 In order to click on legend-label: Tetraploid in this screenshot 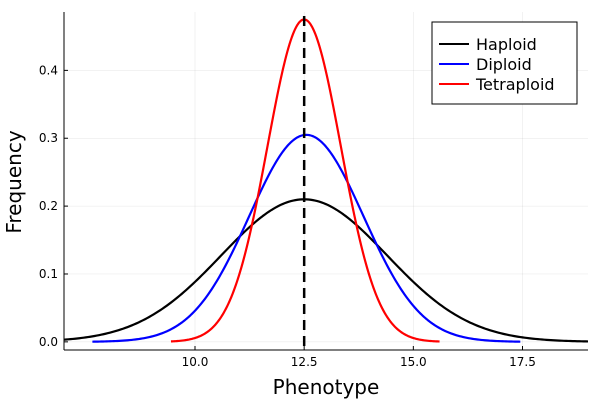, I will do `click(515, 84)`.